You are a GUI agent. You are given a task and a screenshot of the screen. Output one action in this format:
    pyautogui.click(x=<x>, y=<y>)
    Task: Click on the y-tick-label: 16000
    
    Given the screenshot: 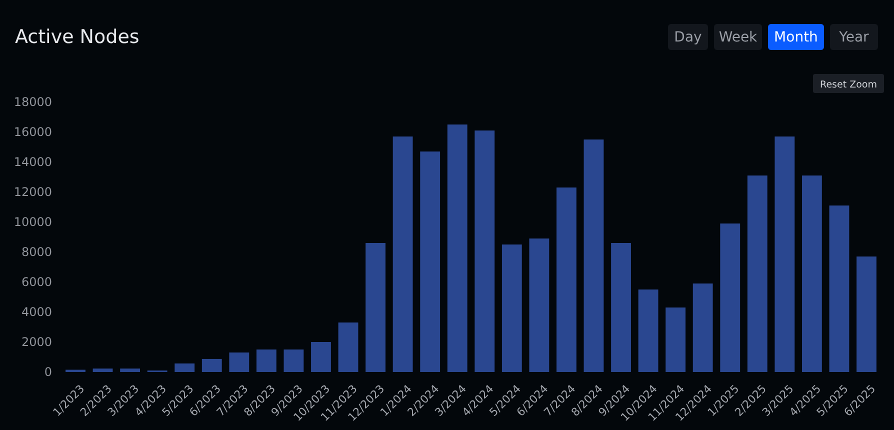 What is the action you would take?
    pyautogui.click(x=33, y=132)
    